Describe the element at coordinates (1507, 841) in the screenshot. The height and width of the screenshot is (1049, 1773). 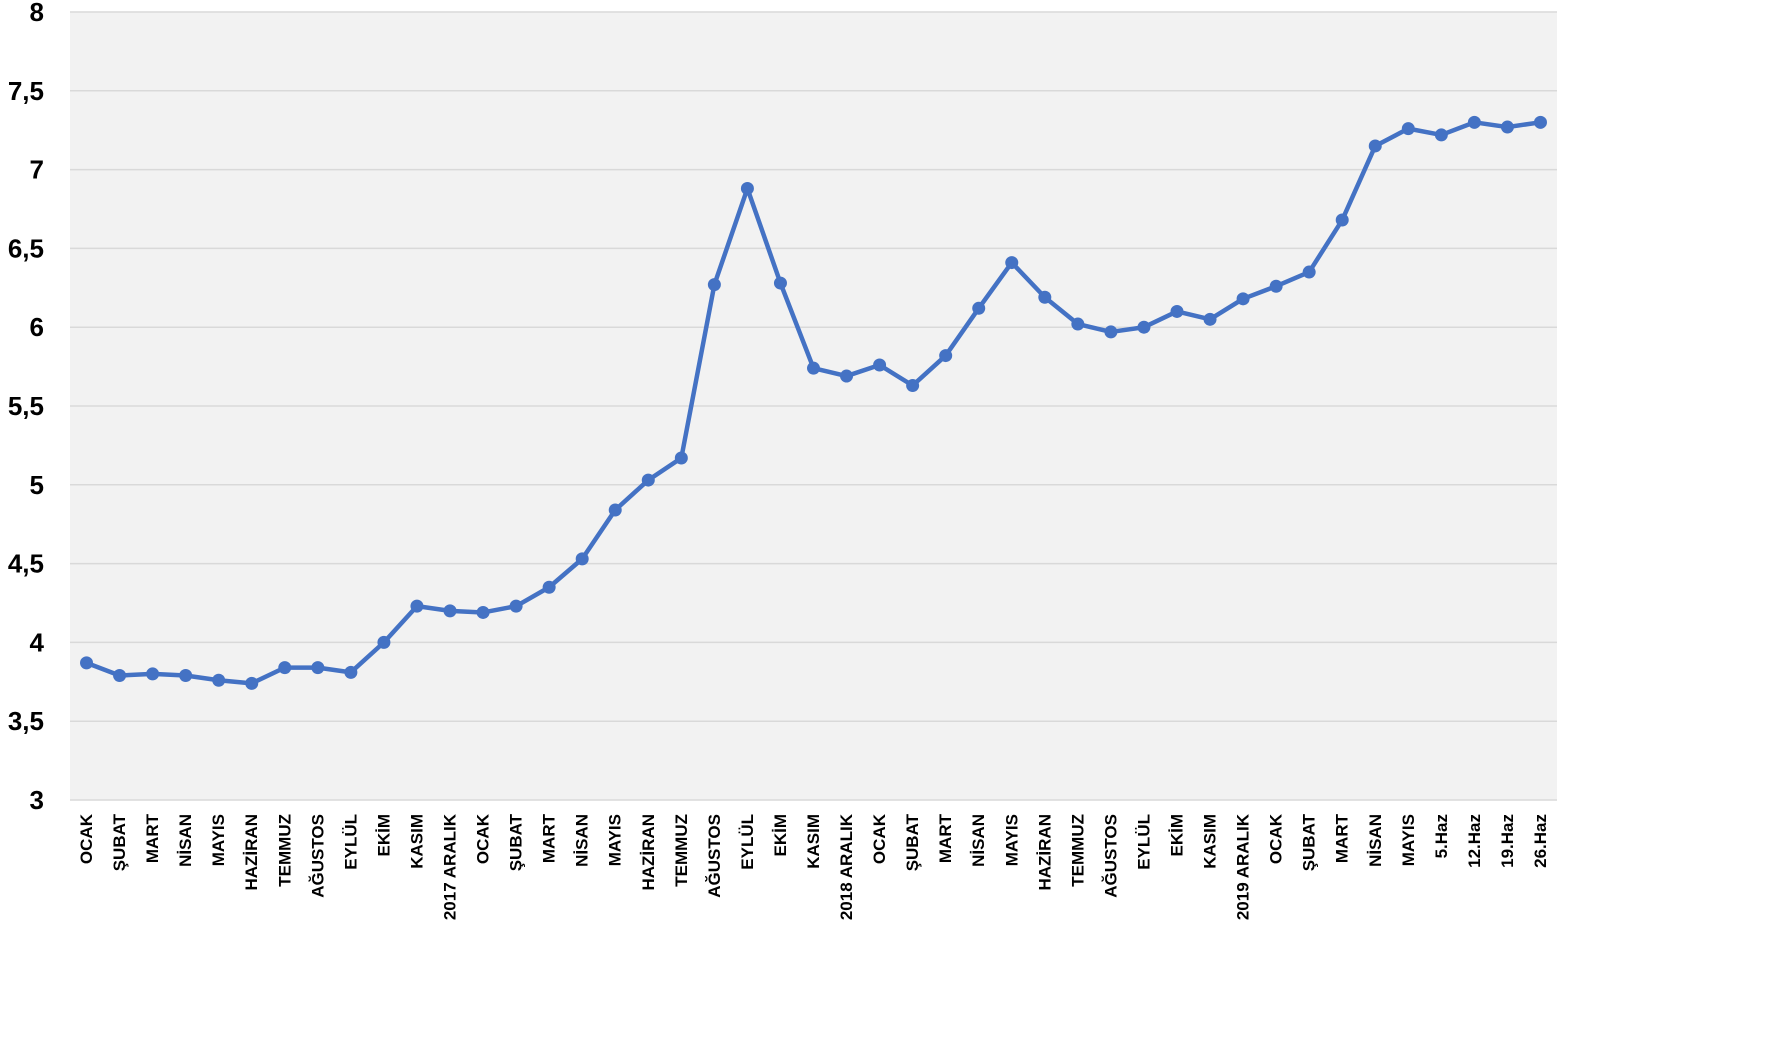
I see `x-tick-label: 19.Haz` at that location.